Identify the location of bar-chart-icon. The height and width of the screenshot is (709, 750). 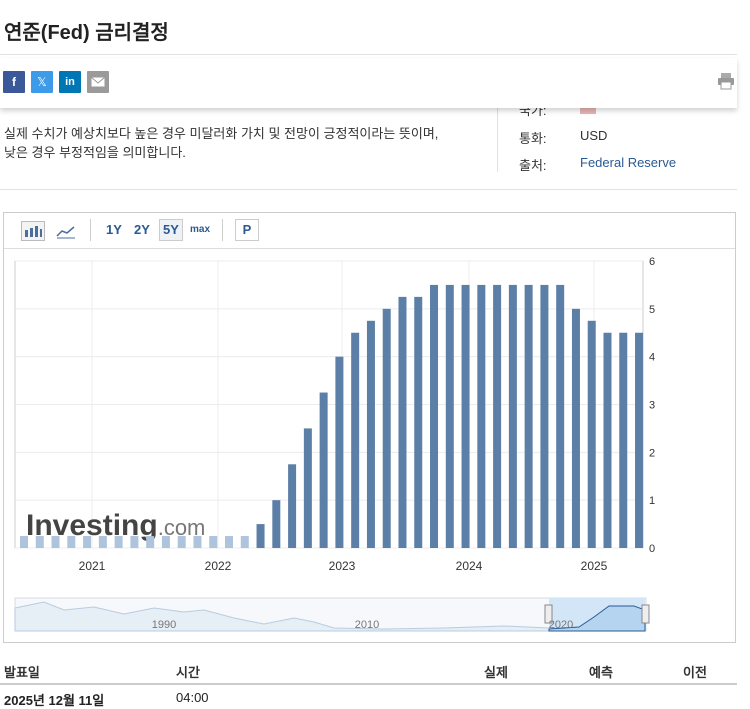
(33, 231).